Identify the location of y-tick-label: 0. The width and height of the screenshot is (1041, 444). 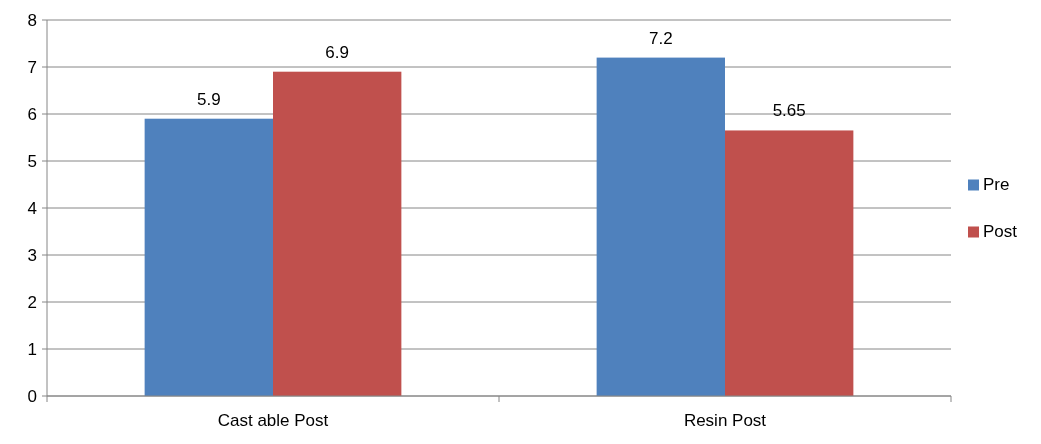
(32, 396).